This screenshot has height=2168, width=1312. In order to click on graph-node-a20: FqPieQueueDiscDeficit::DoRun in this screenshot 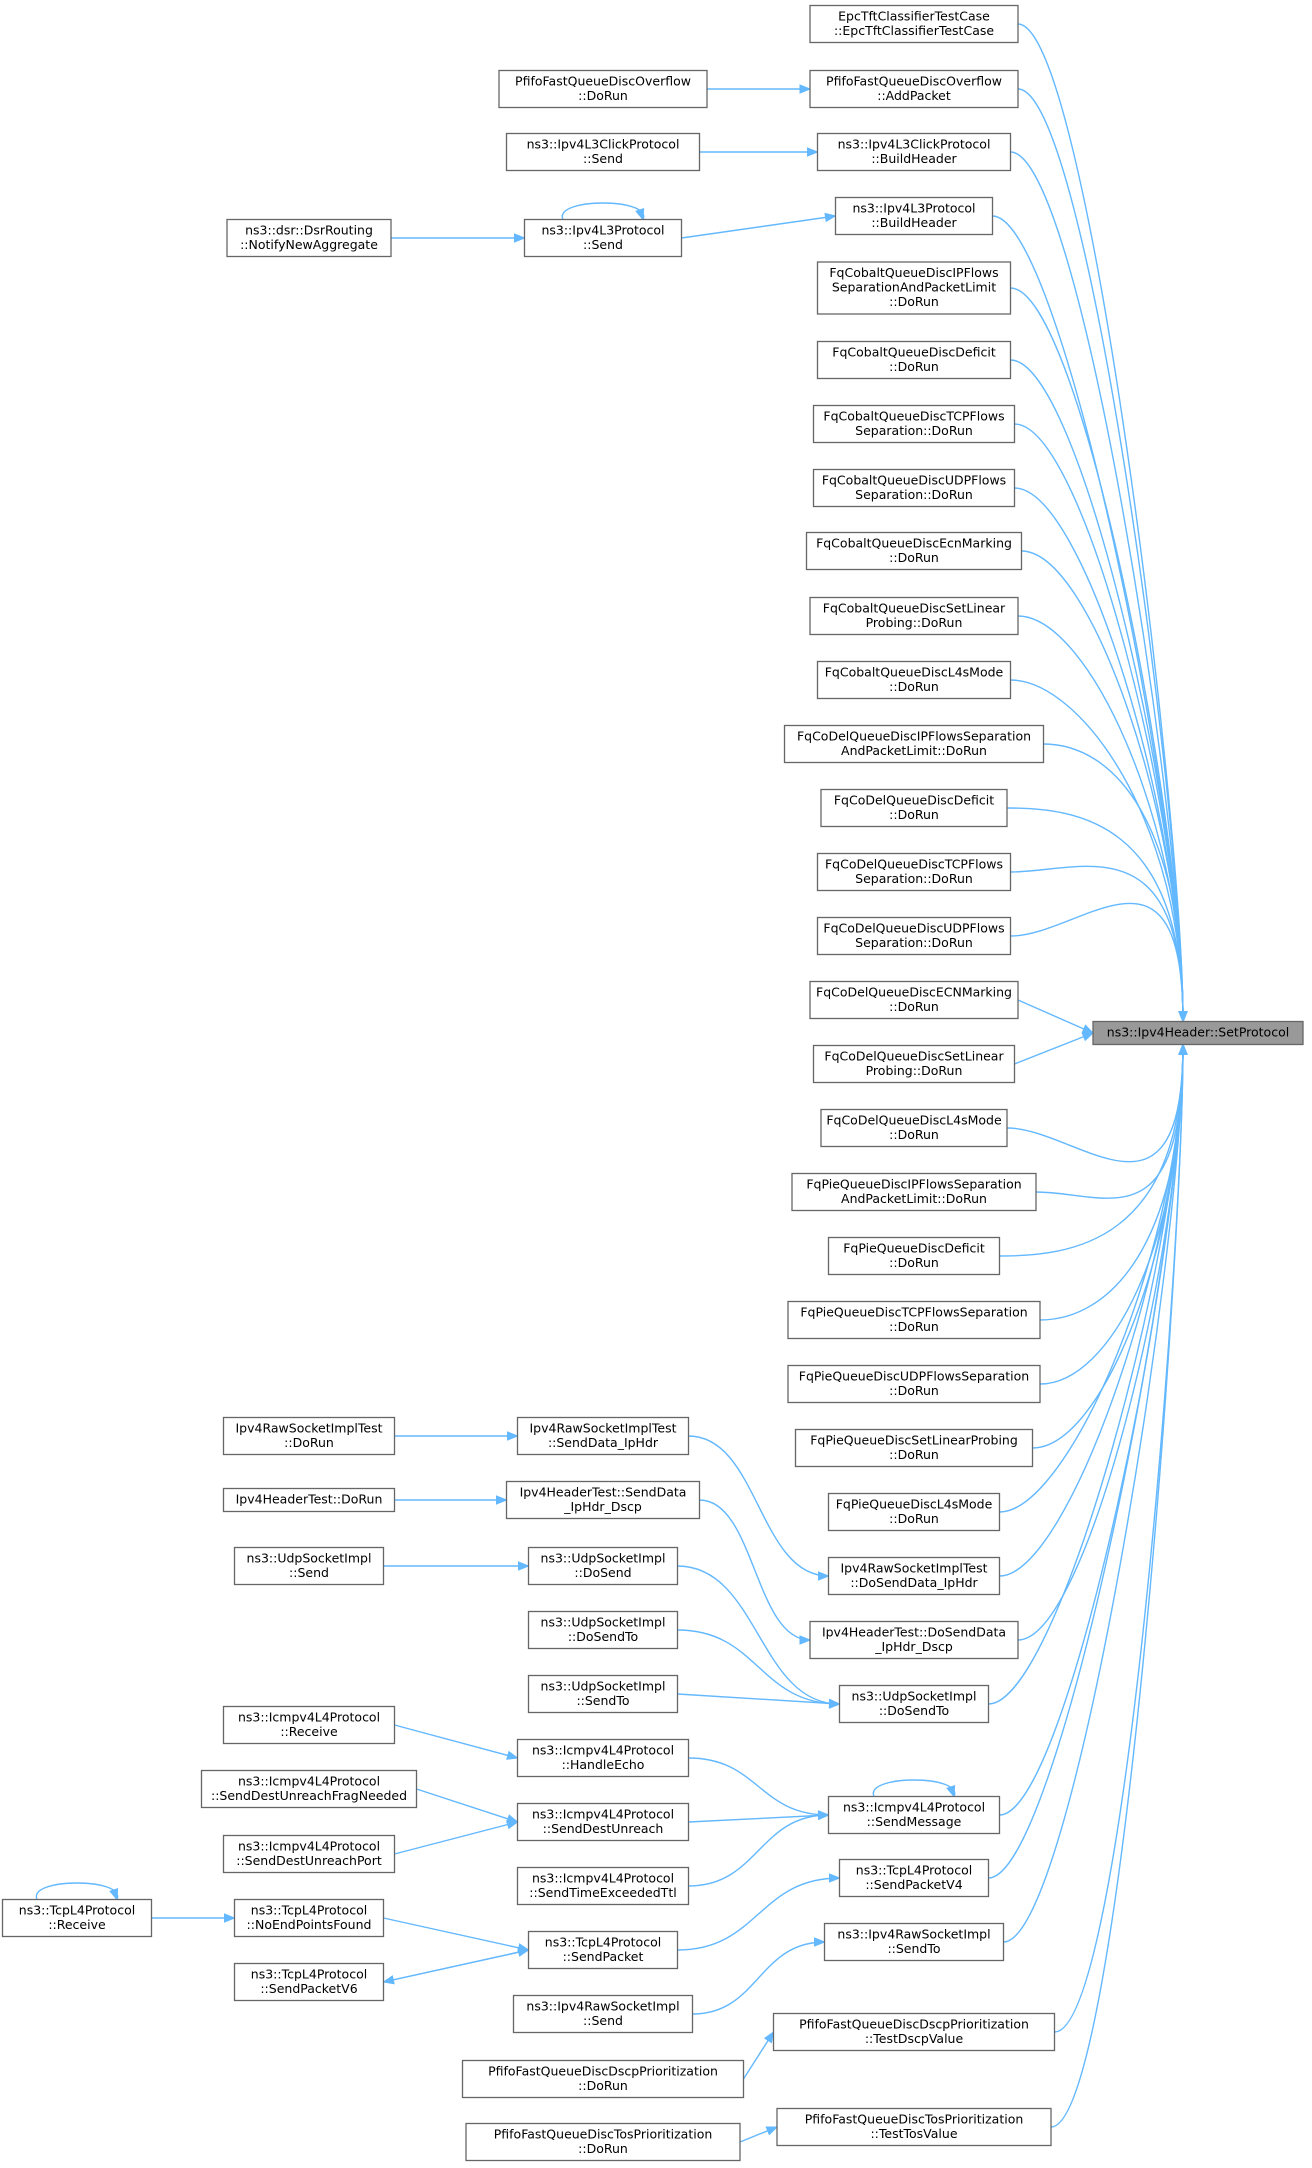, I will do `click(914, 1256)`.